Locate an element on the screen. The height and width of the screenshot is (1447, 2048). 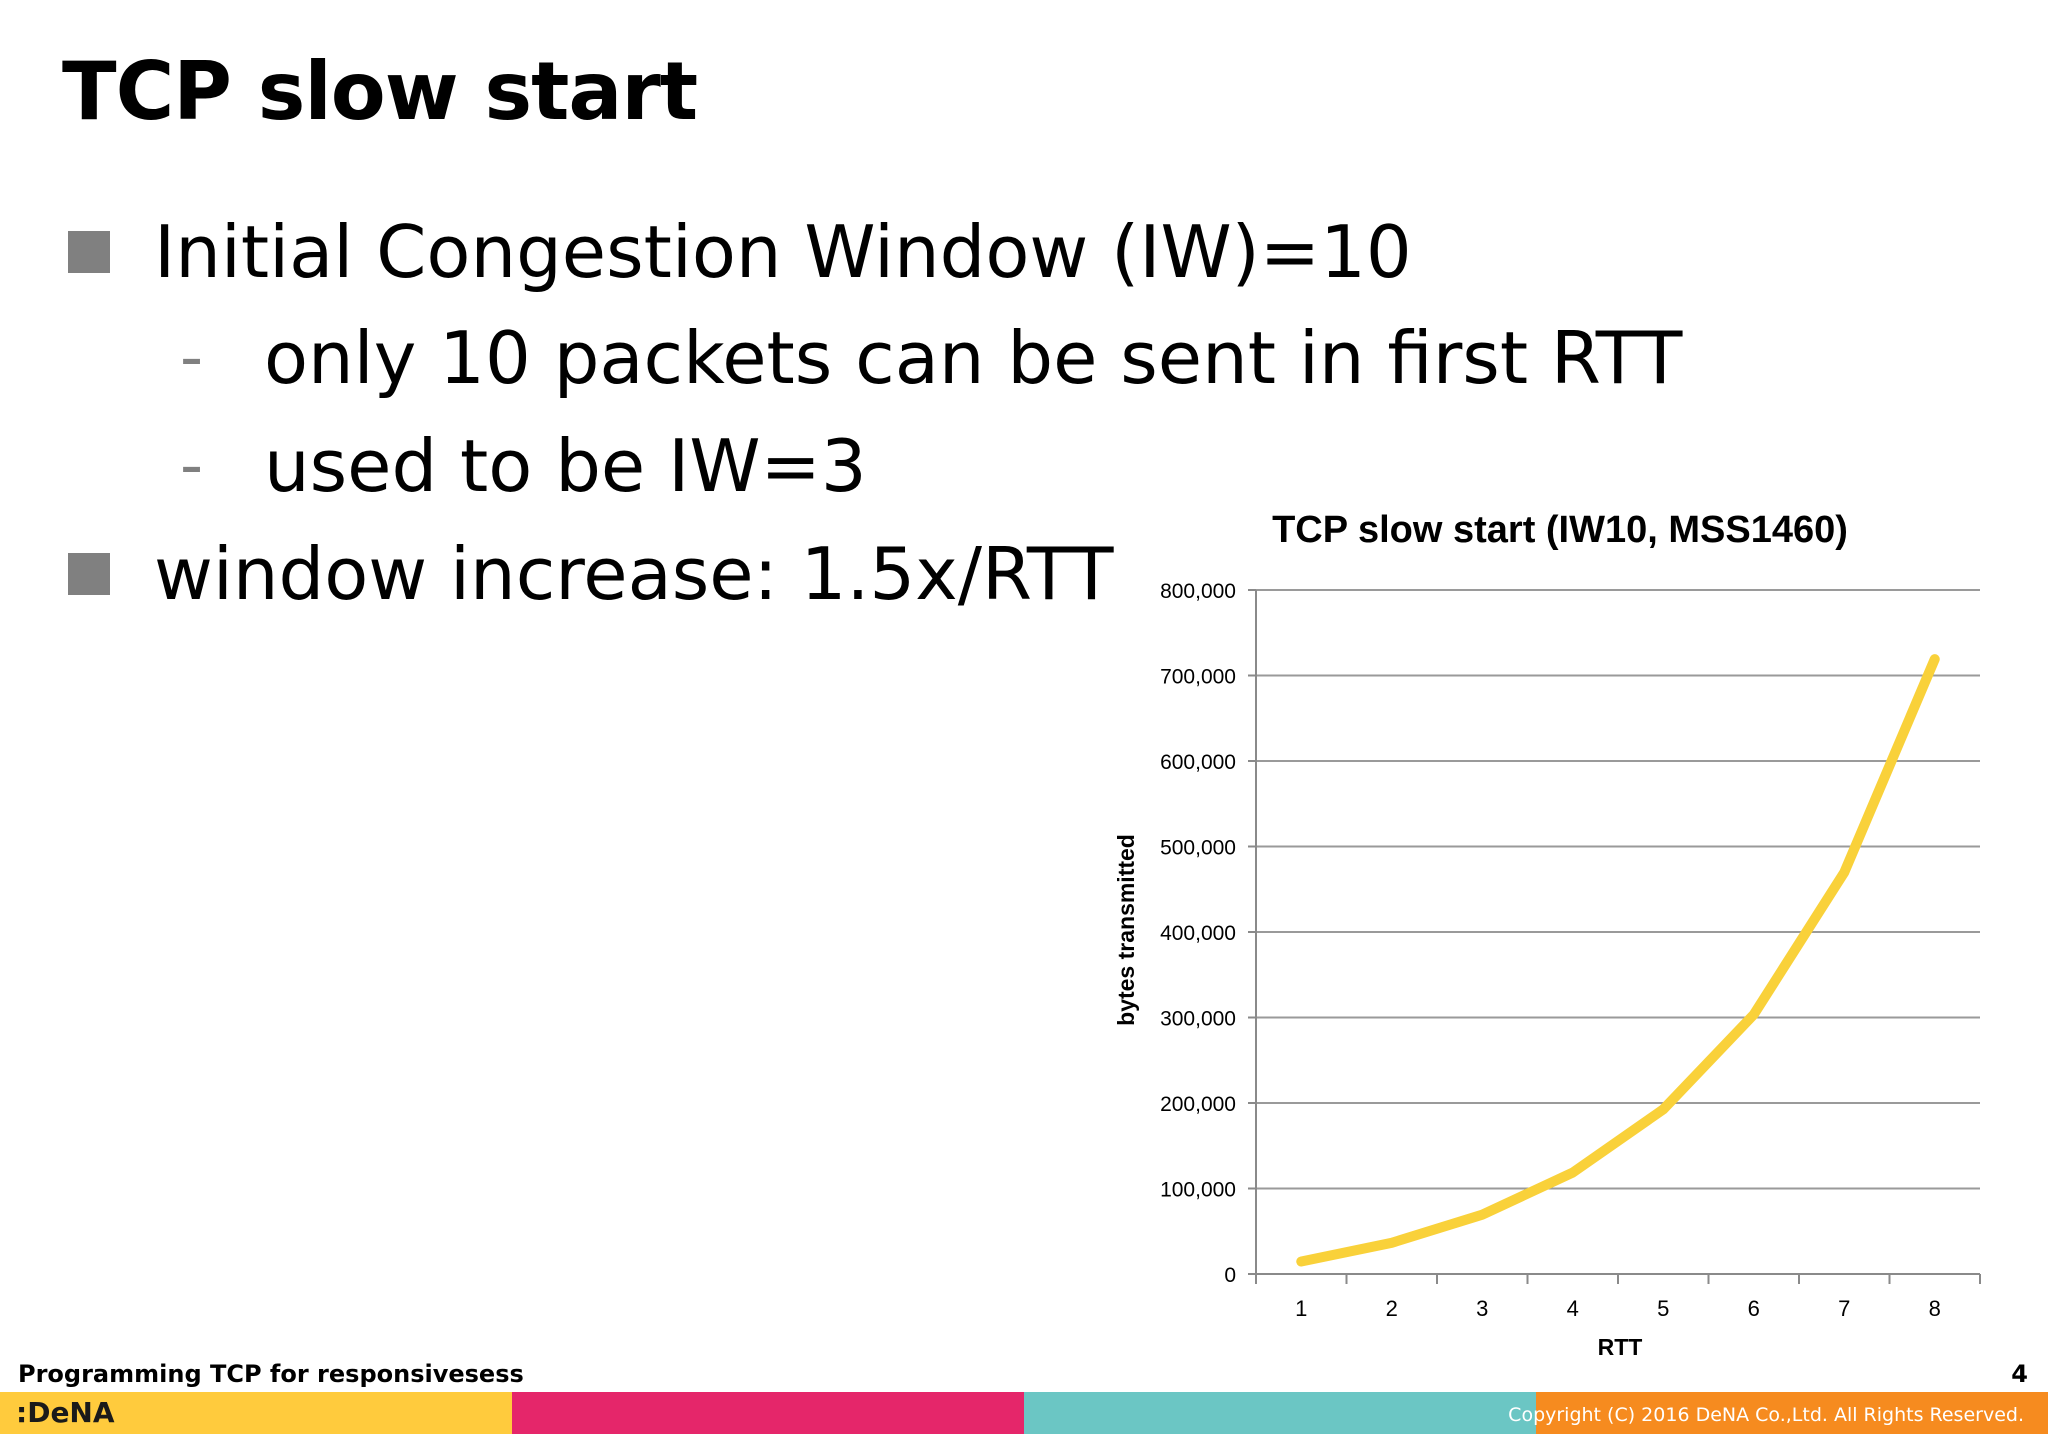
color-bar-teal is located at coordinates (1280, 1413).